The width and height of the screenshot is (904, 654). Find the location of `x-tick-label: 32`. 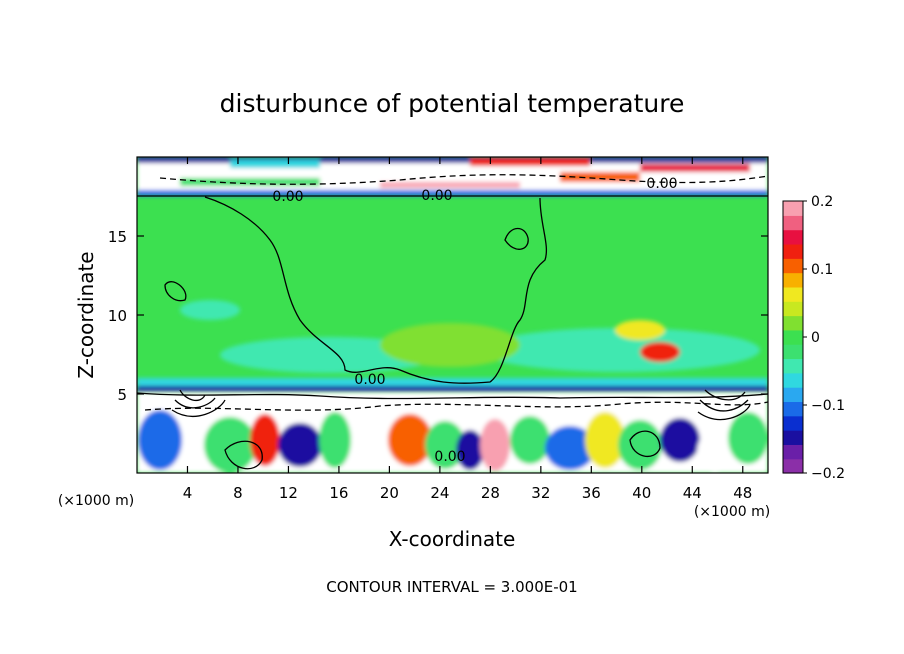

x-tick-label: 32 is located at coordinates (540, 493).